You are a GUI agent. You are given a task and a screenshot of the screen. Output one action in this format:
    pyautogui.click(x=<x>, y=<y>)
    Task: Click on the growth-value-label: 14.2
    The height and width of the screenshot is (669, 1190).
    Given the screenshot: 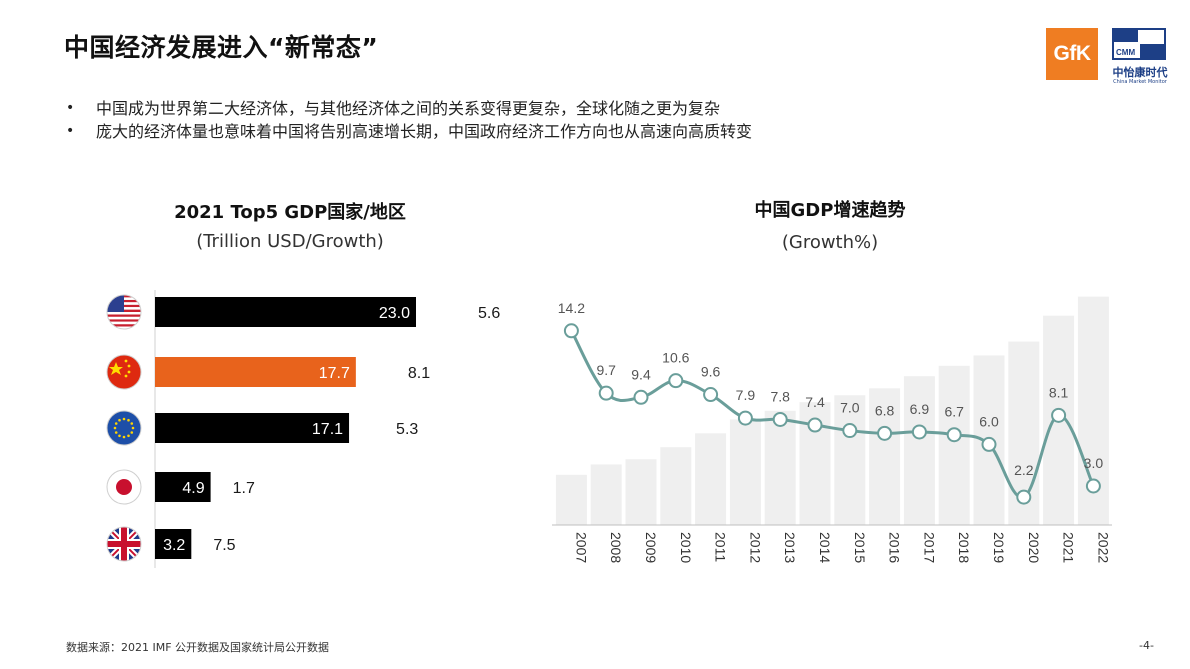 What is the action you would take?
    pyautogui.click(x=571, y=308)
    